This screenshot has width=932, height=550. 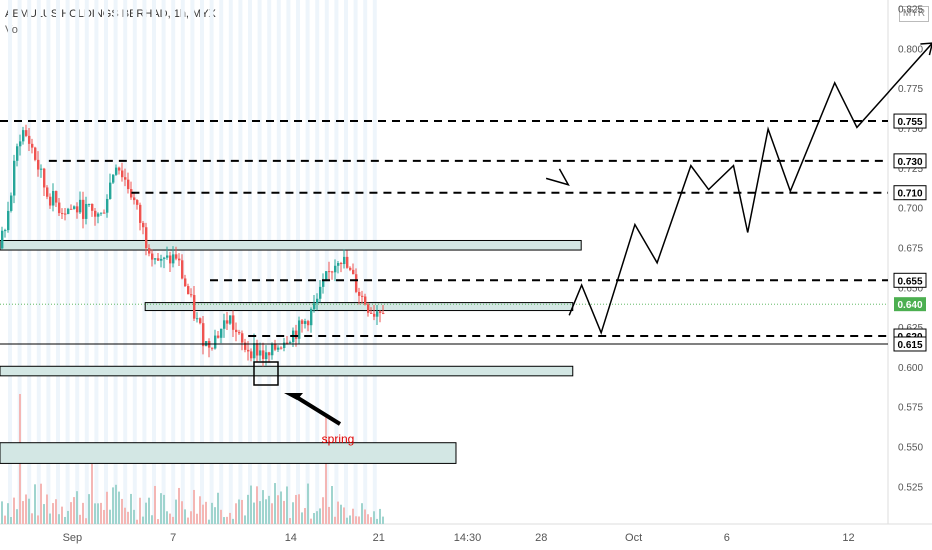 I want to click on time-tick-label: 12, so click(x=848, y=538).